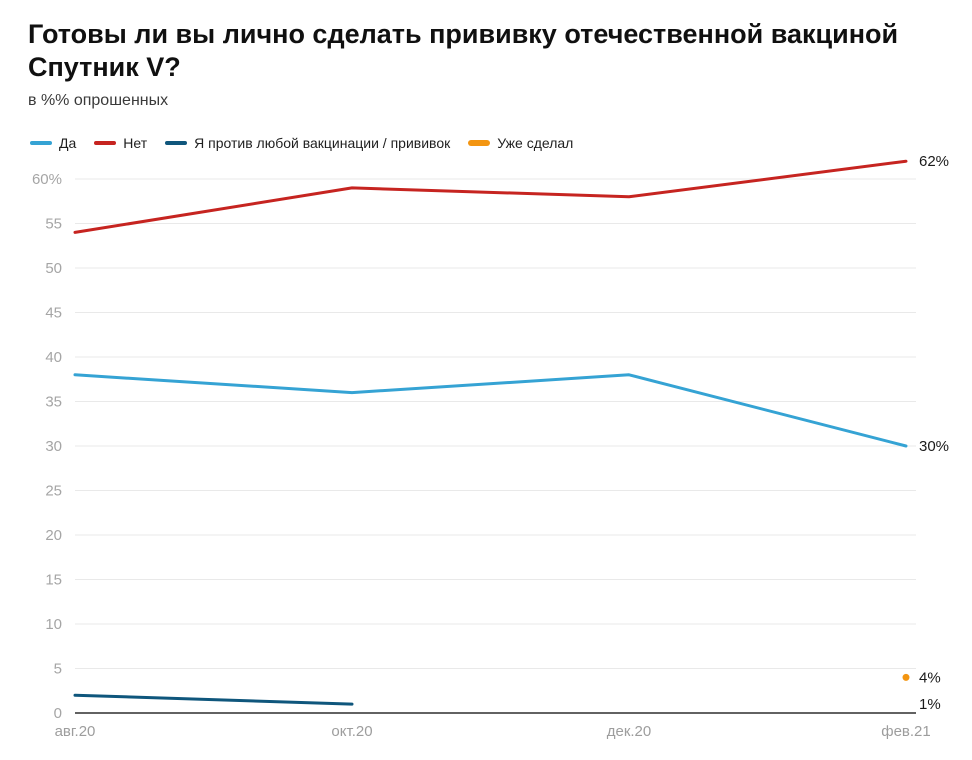 The height and width of the screenshot is (760, 972). Describe the element at coordinates (930, 677) in the screenshot. I see `series-end-label: 4%` at that location.